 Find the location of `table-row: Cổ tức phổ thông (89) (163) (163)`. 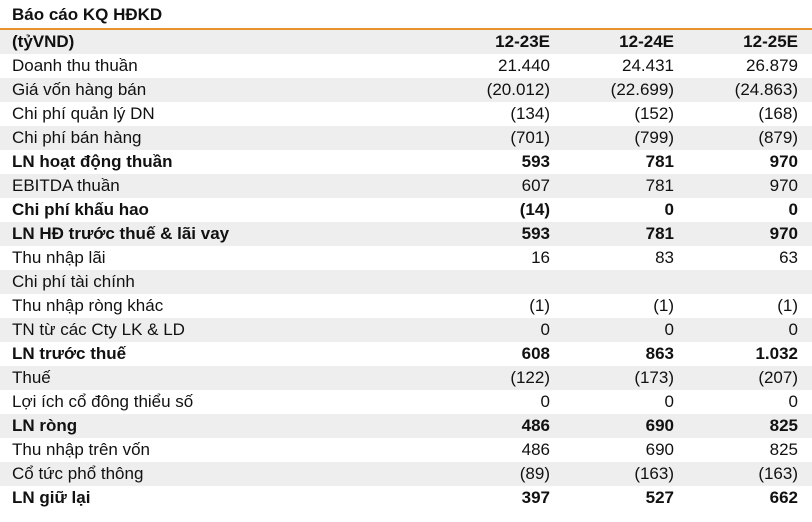

table-row: Cổ tức phổ thông (89) (163) (163) is located at coordinates (406, 474).